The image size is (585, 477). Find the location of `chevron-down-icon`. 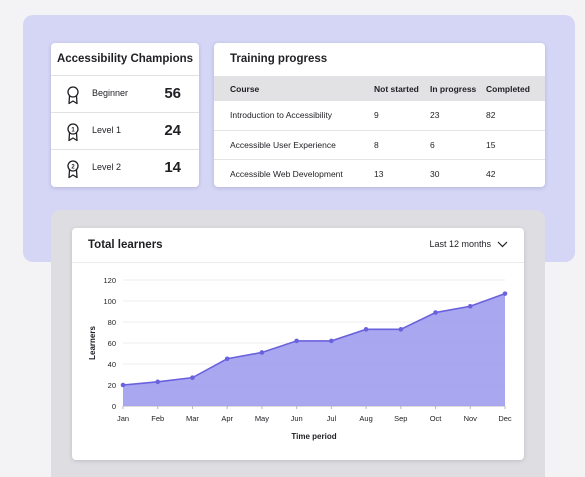

chevron-down-icon is located at coordinates (502, 244).